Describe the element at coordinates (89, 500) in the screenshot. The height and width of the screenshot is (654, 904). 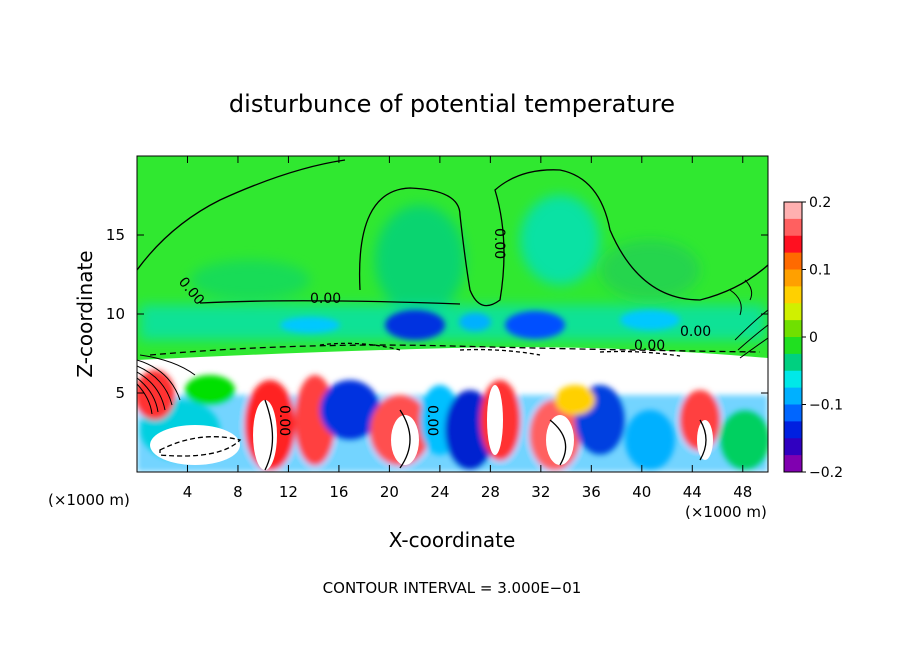
I see `x-unit-label-left: (×1000 m)` at that location.